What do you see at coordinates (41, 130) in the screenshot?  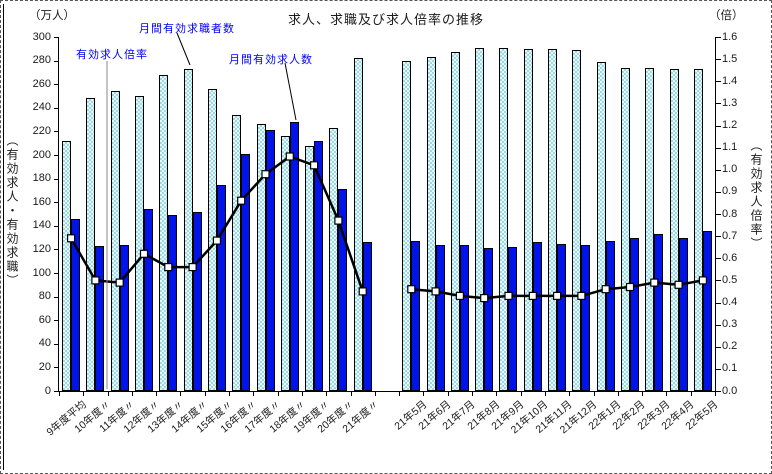 I see `y-axis-left-tick-label: 220` at bounding box center [41, 130].